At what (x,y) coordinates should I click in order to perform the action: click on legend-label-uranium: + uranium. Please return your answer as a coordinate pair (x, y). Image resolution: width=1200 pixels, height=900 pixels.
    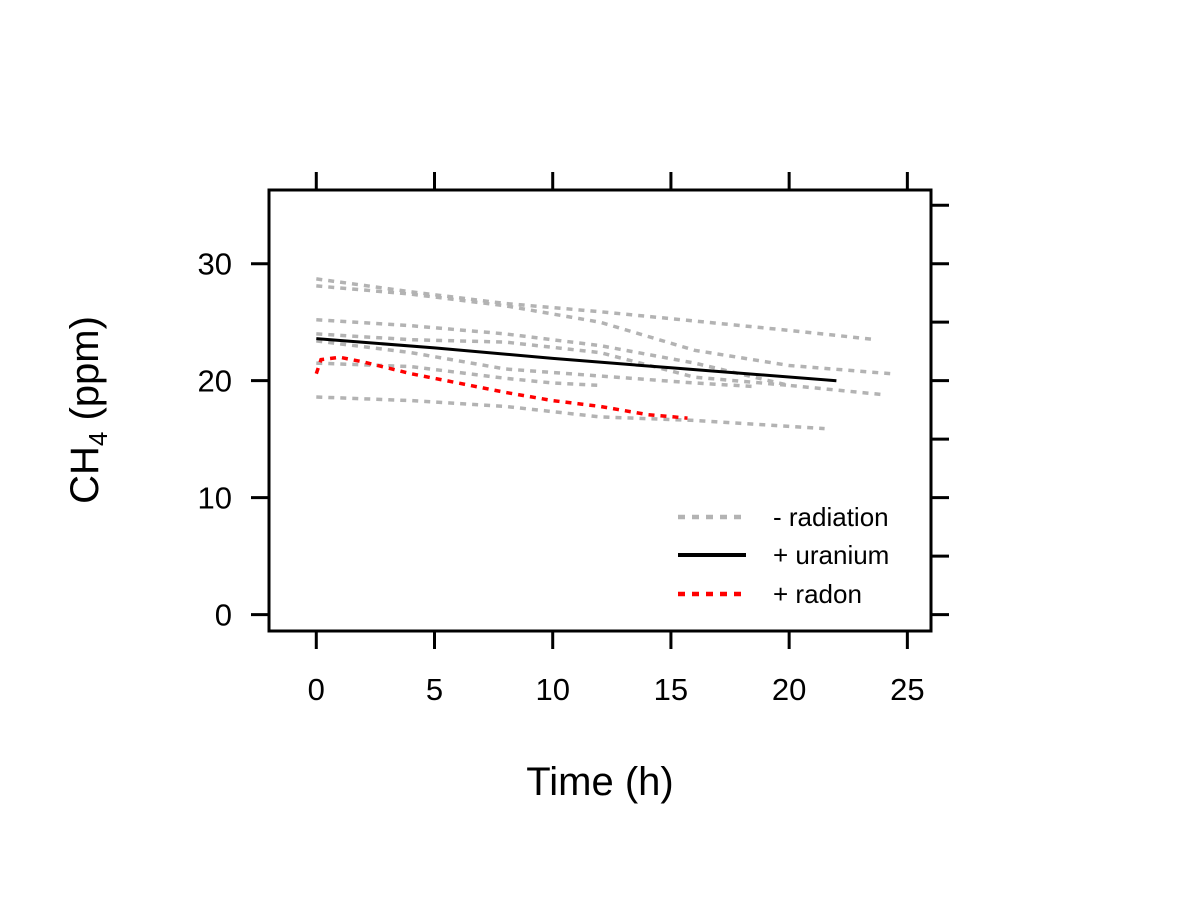
    Looking at the image, I should click on (831, 555).